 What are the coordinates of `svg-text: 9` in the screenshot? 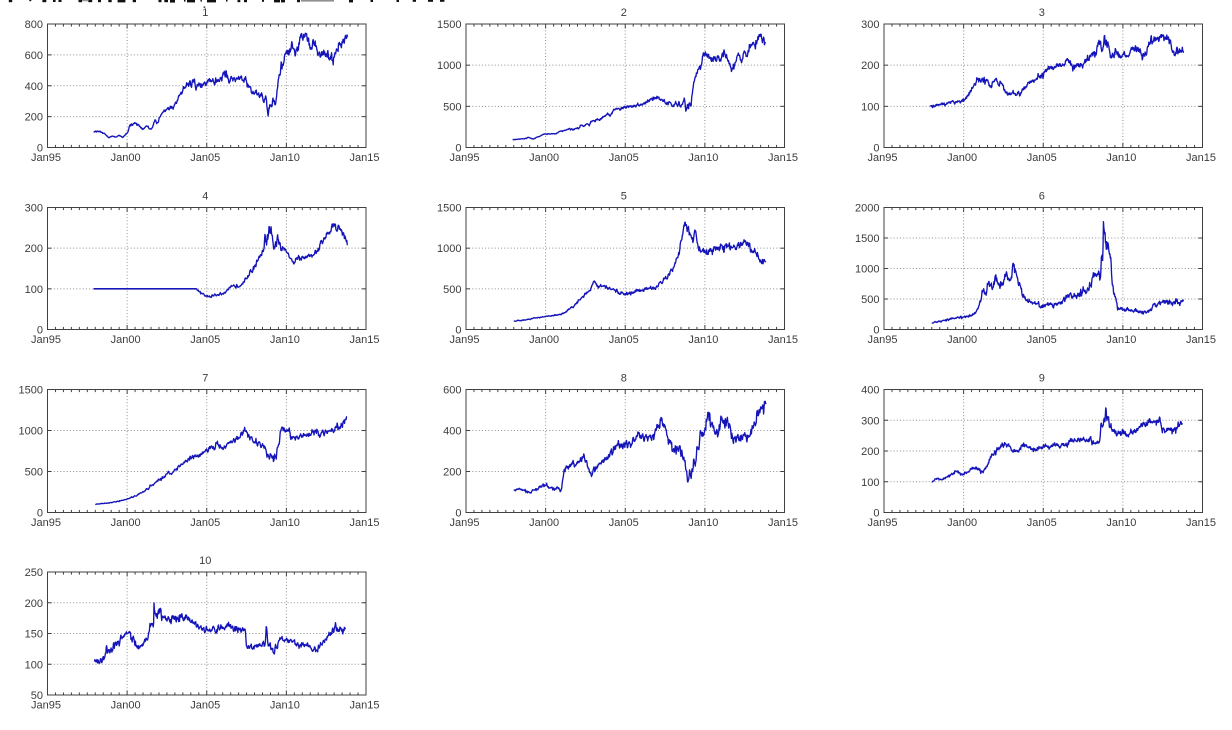 It's located at (1042, 378).